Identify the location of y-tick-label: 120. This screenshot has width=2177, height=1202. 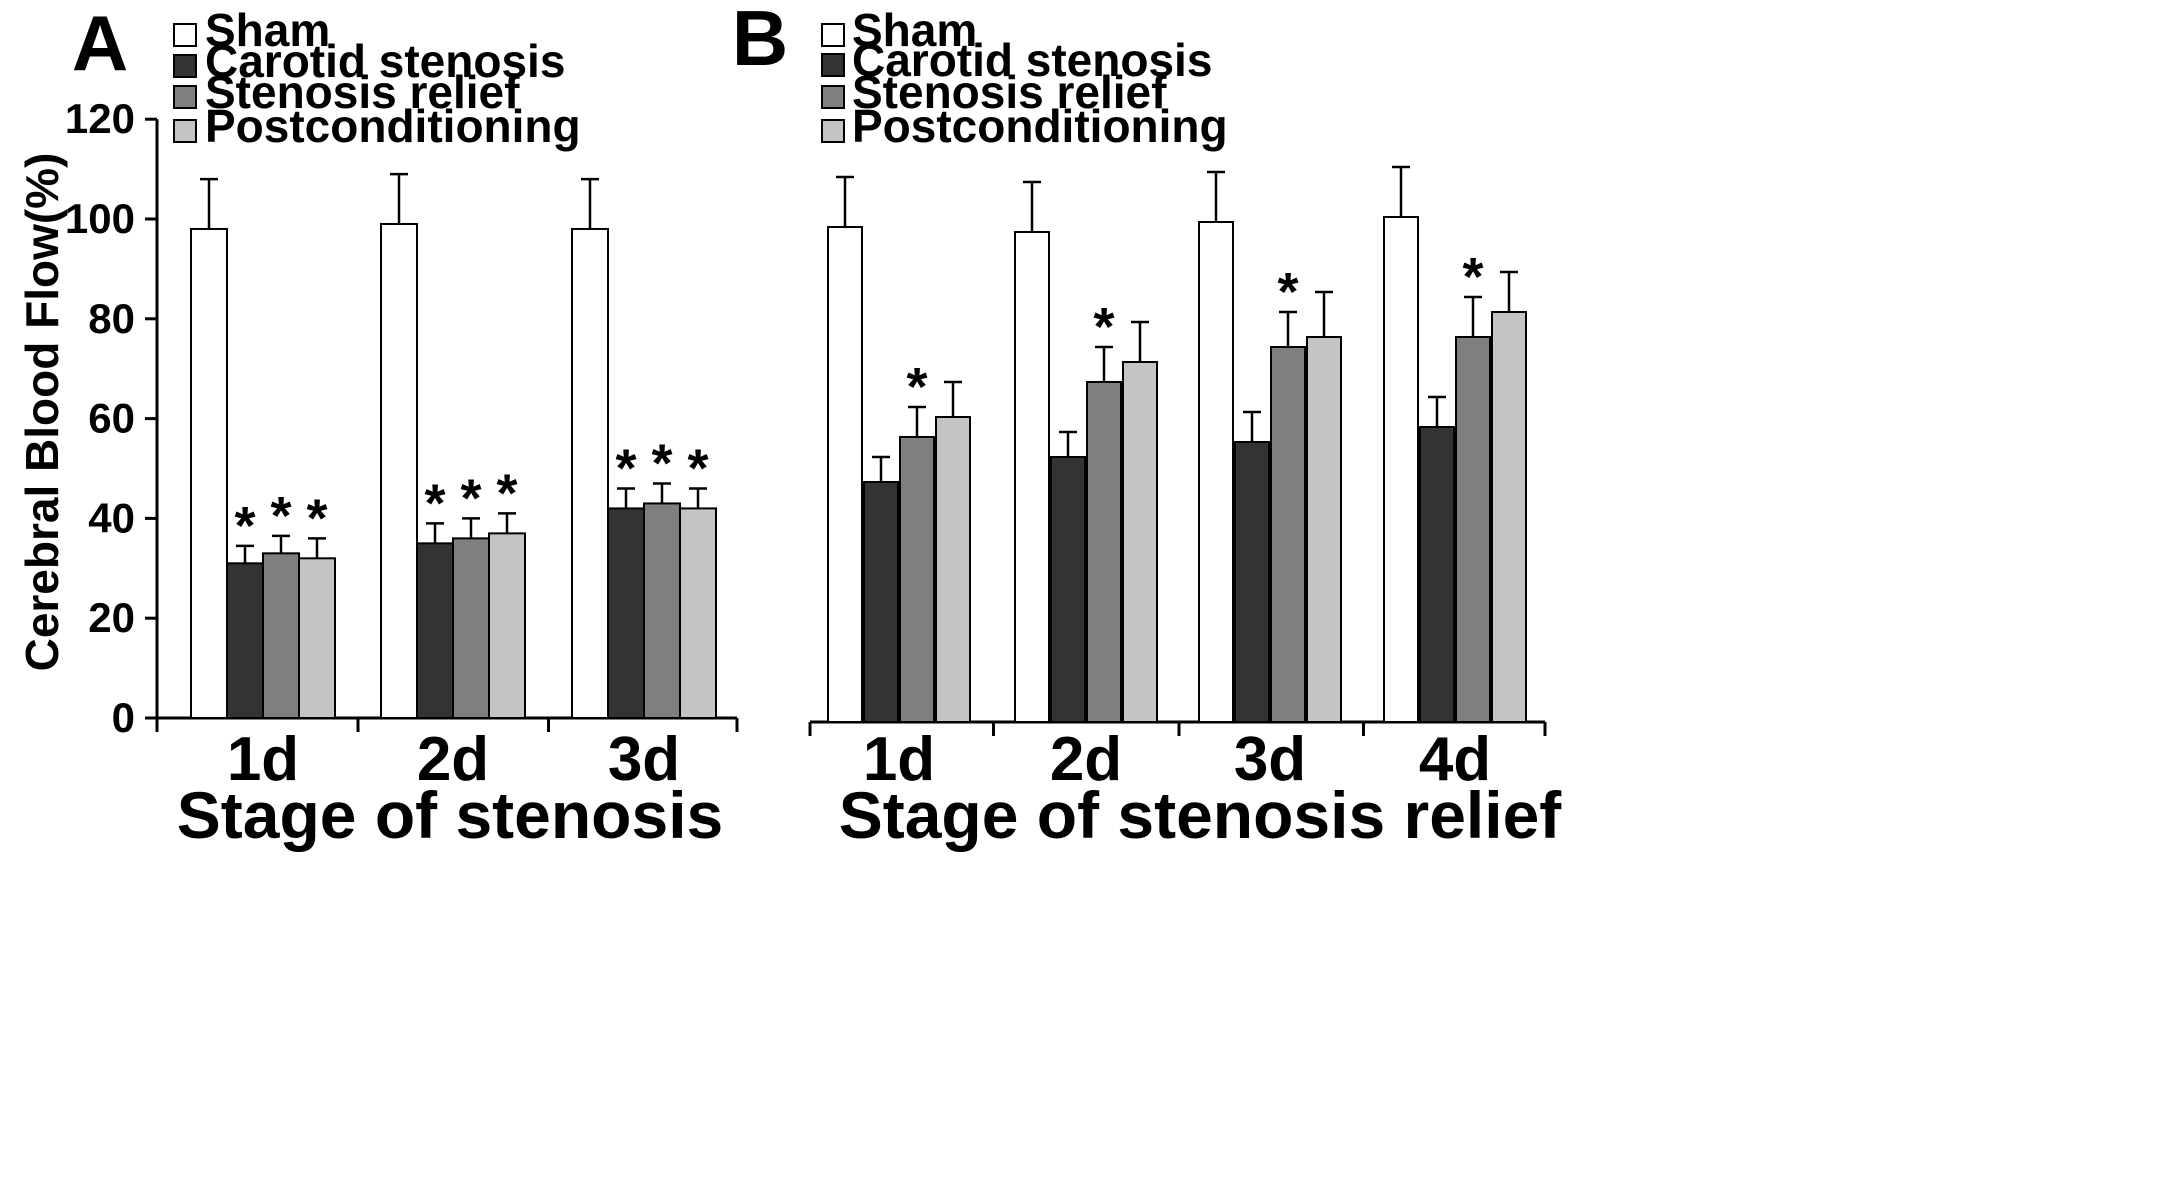
(100, 118).